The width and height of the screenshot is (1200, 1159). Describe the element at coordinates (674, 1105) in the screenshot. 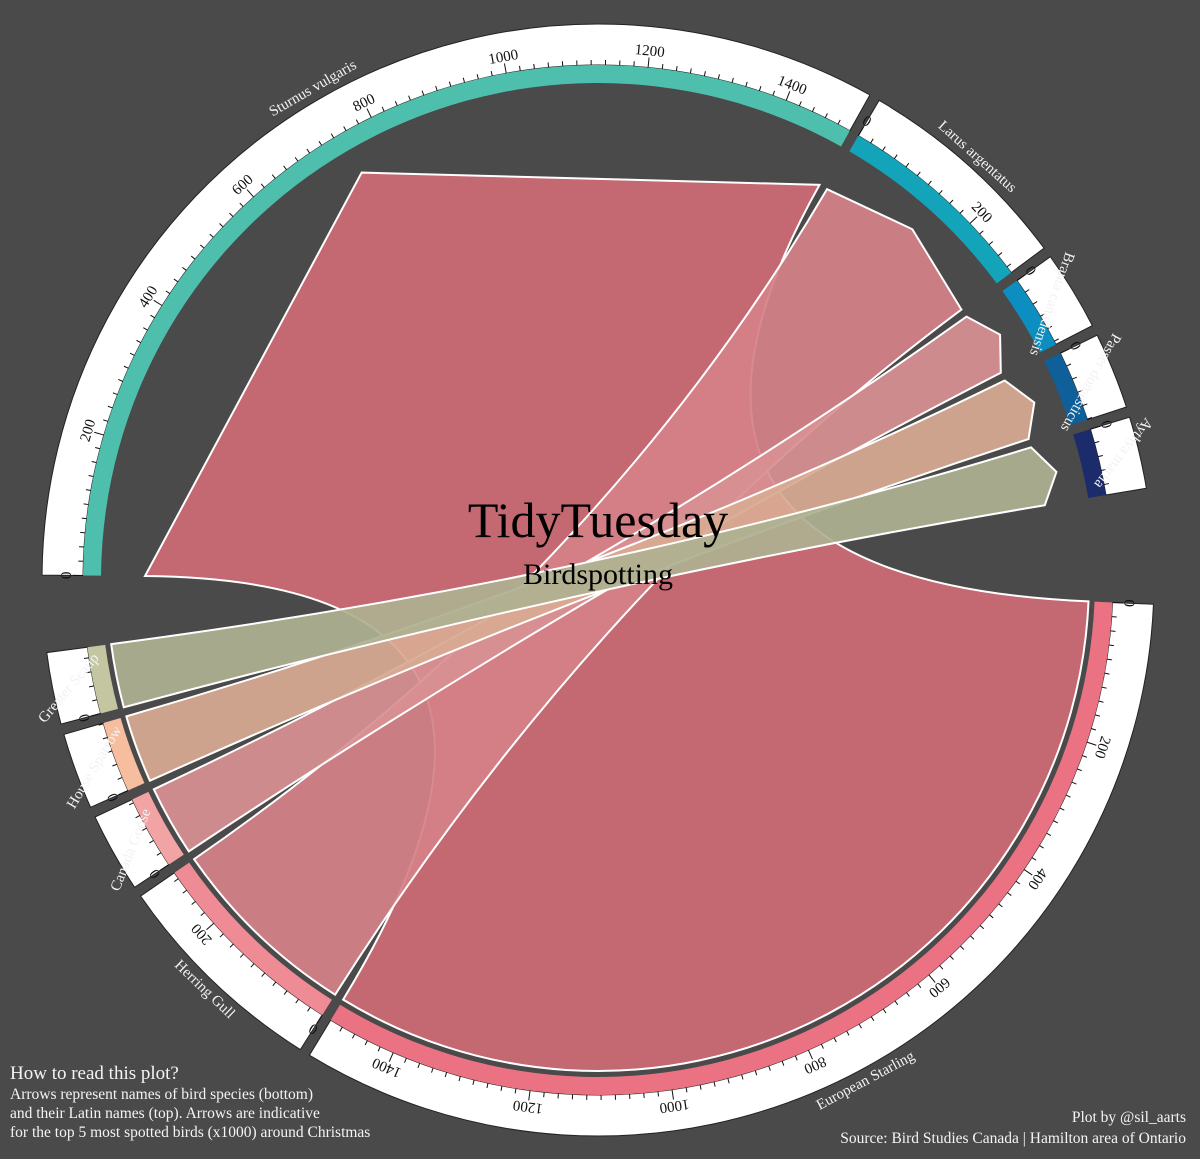

I see `tick-label: 1000` at that location.